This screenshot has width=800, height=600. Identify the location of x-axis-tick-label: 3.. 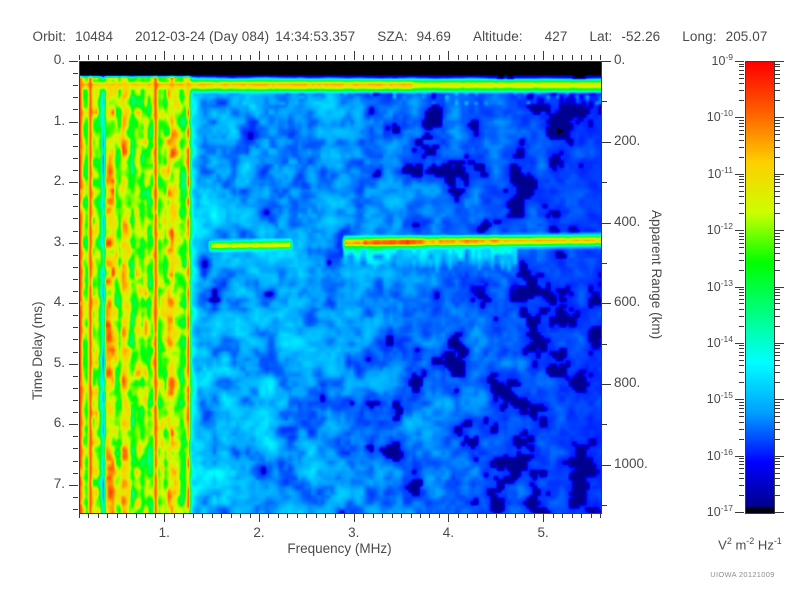
(354, 532).